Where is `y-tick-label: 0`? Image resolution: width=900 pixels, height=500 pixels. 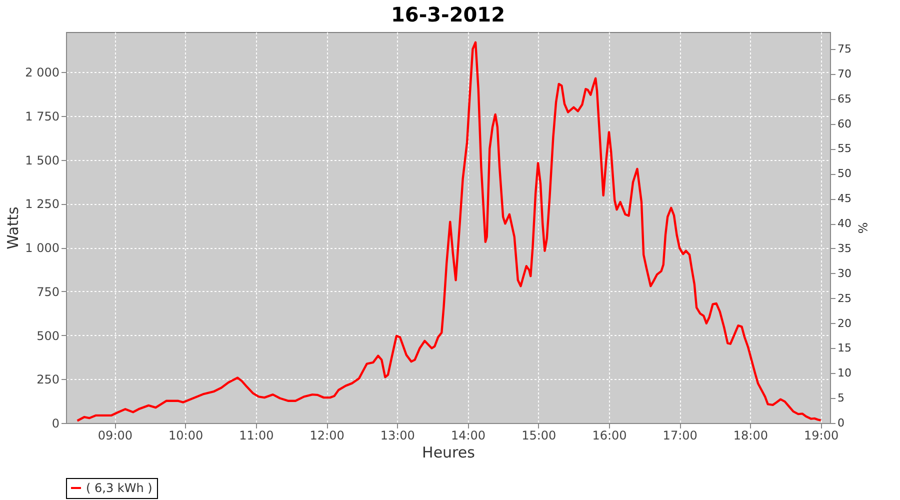
y-tick-label: 0 is located at coordinates (56, 423).